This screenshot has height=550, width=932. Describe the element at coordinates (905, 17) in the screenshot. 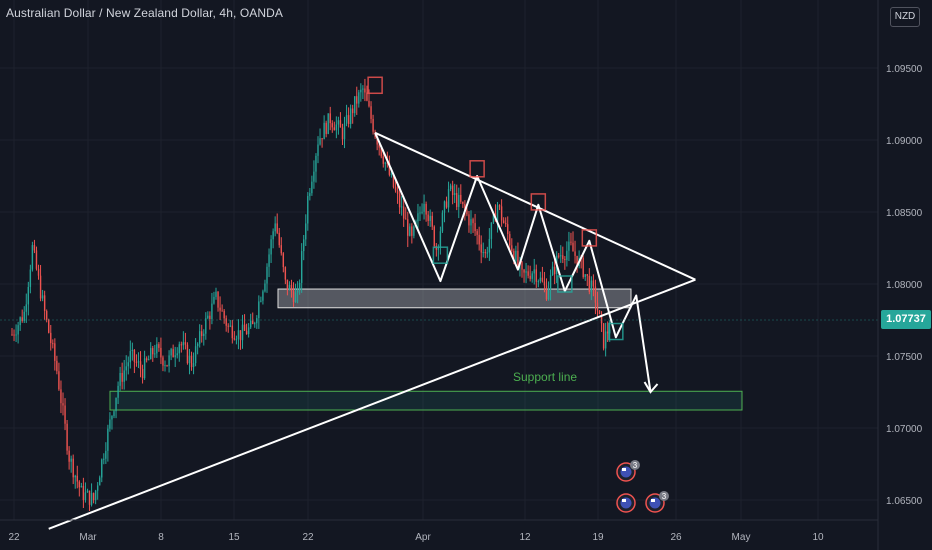

I see `currency-badge: NZD` at that location.